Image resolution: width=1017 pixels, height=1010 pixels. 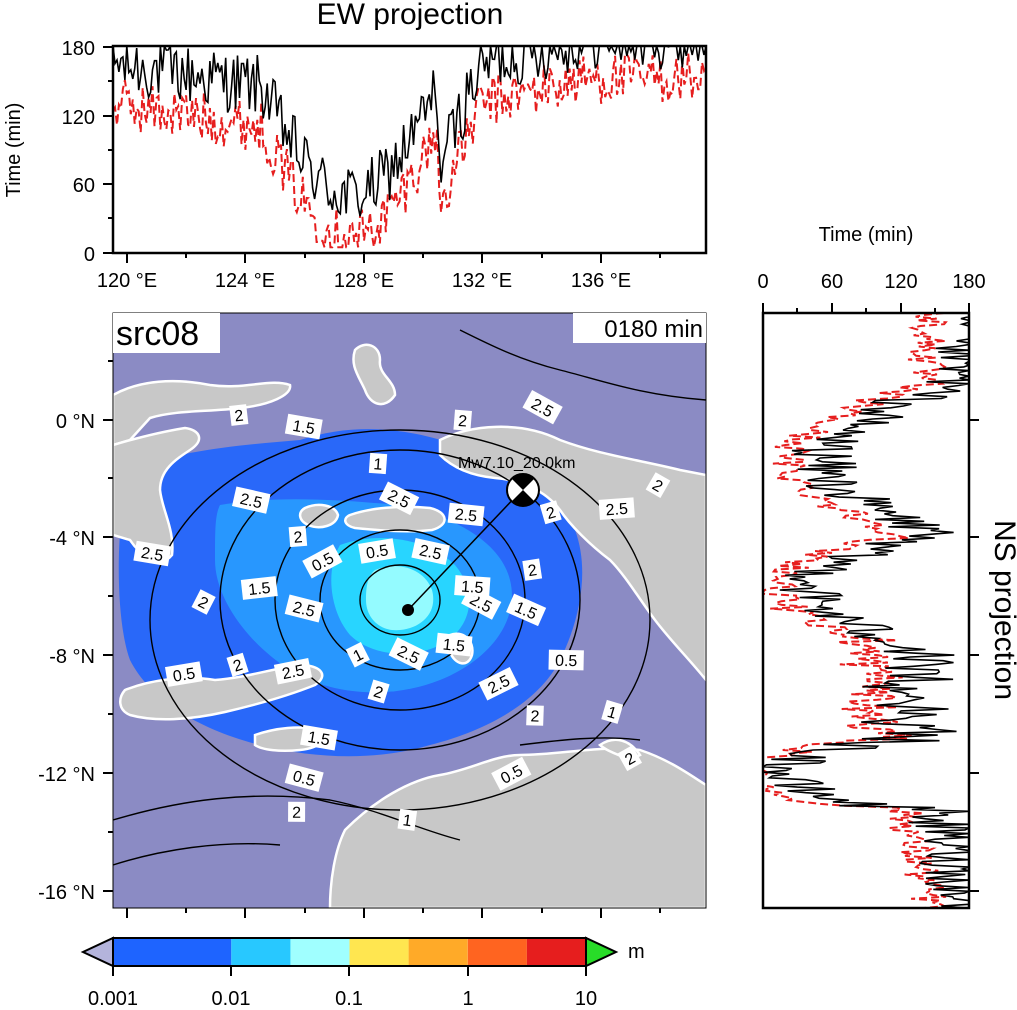 What do you see at coordinates (523, 490) in the screenshot?
I see `focal-mechanism-icon` at bounding box center [523, 490].